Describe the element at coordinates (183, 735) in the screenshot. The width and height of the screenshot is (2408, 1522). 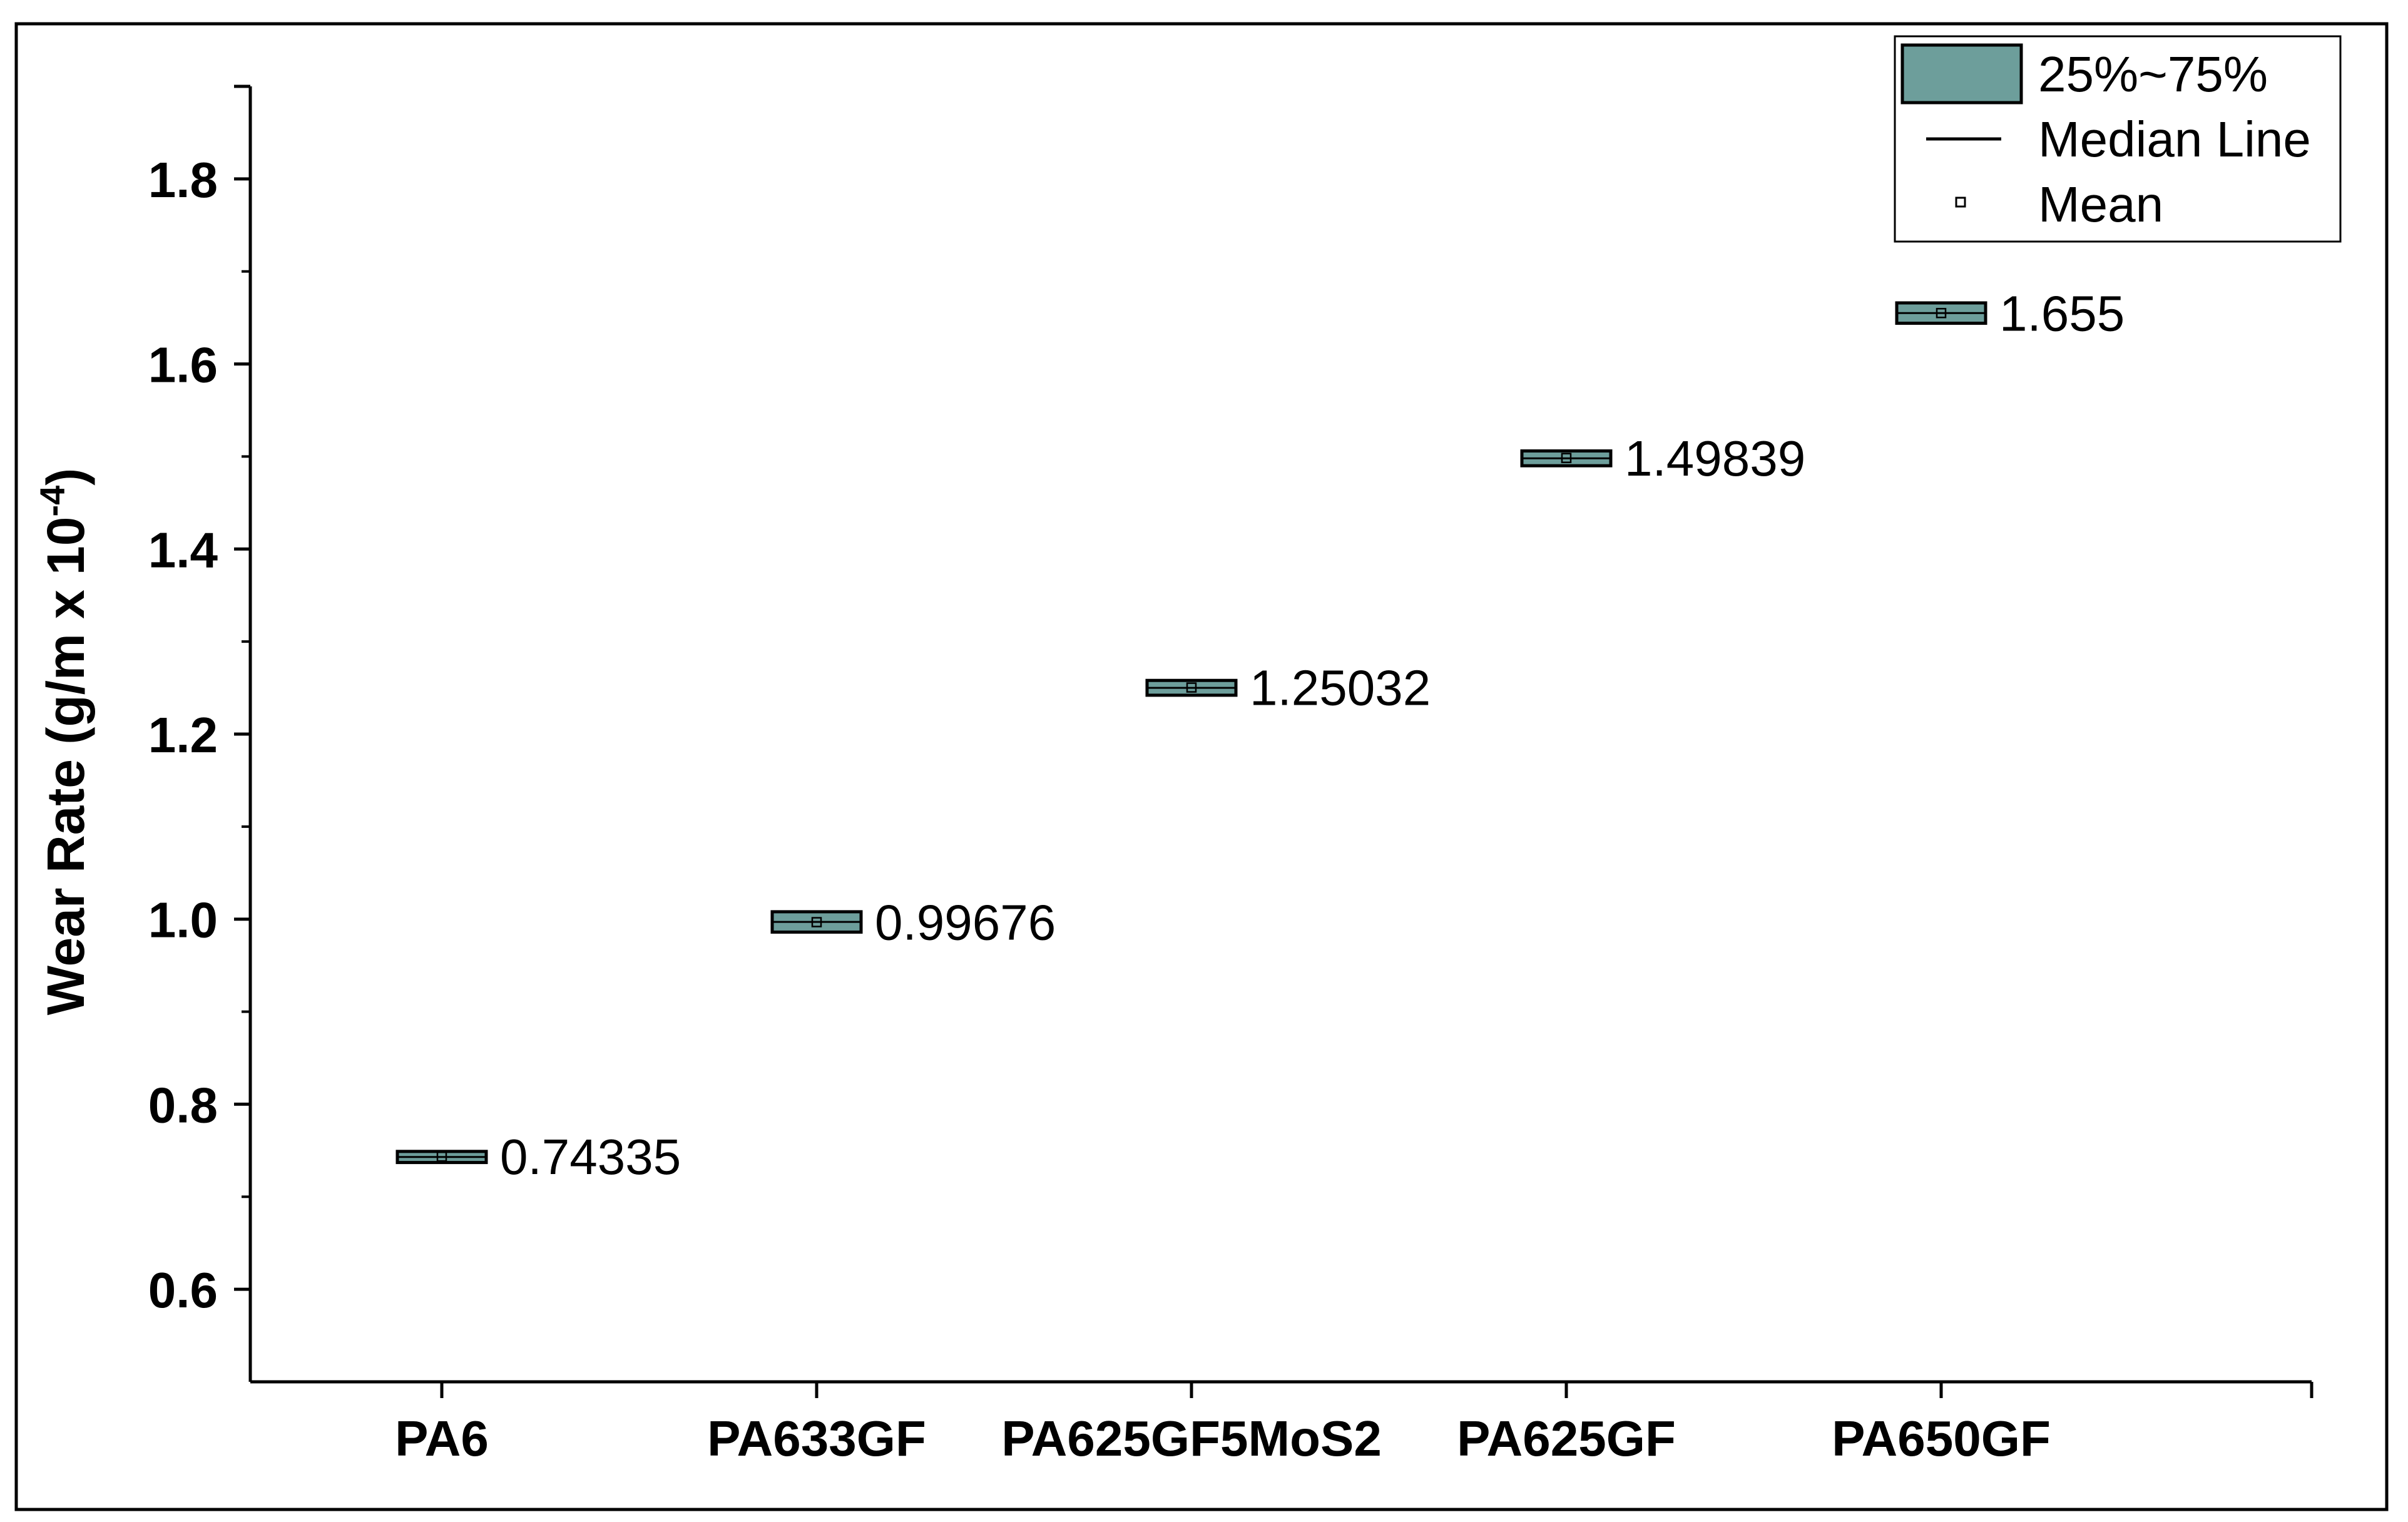
I see `y-tick-label: 1.2` at that location.